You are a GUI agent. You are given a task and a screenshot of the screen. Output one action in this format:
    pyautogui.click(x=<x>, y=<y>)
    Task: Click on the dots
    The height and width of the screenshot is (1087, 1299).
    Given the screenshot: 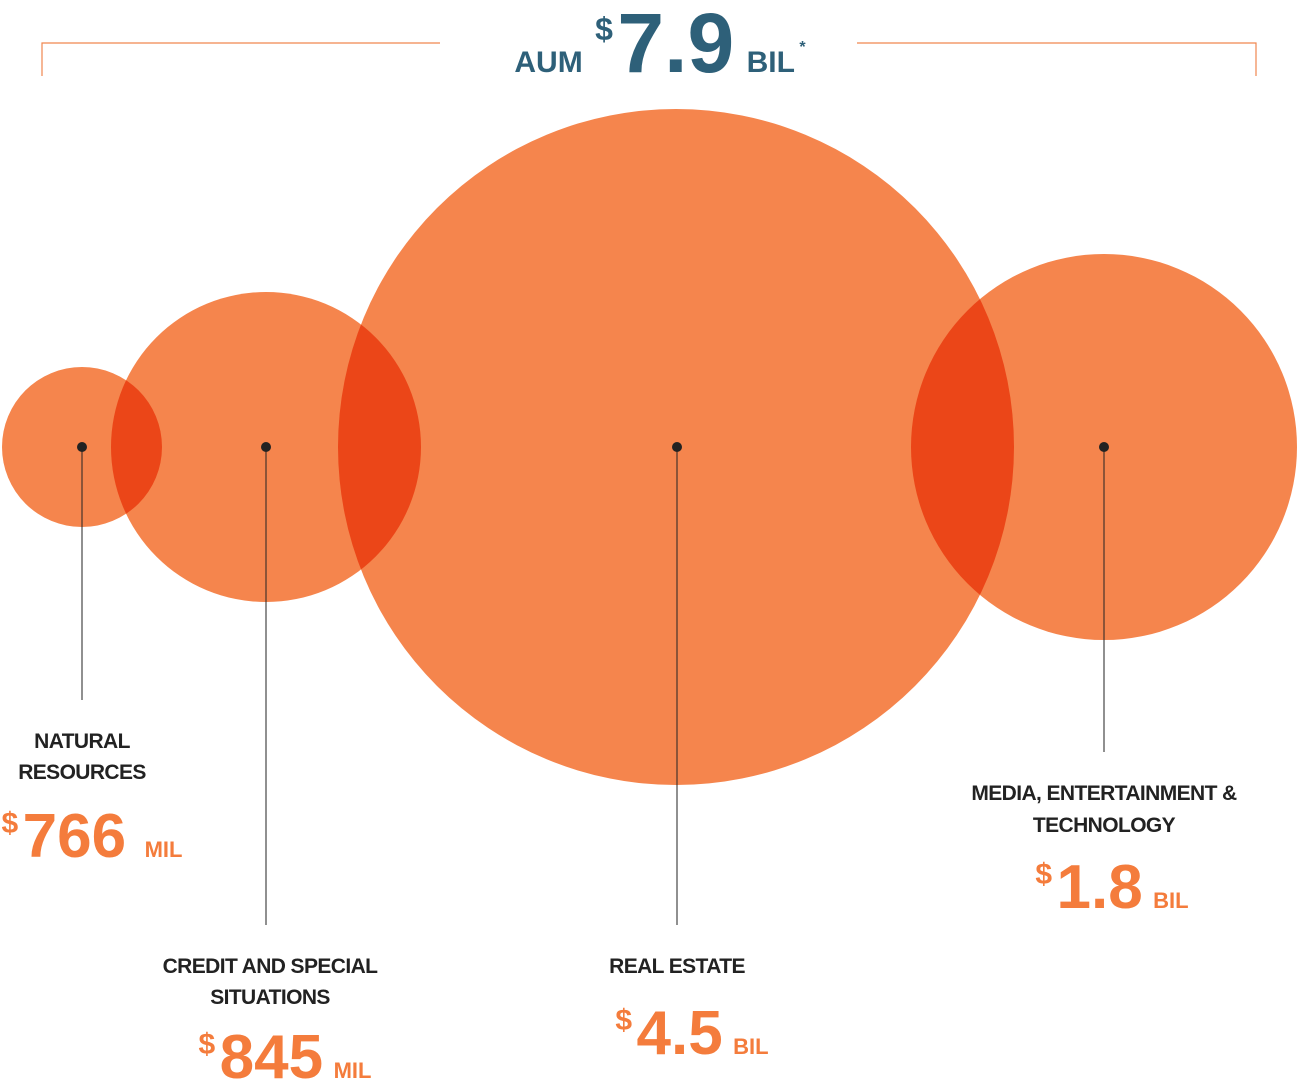 What is the action you would take?
    pyautogui.click(x=593, y=447)
    